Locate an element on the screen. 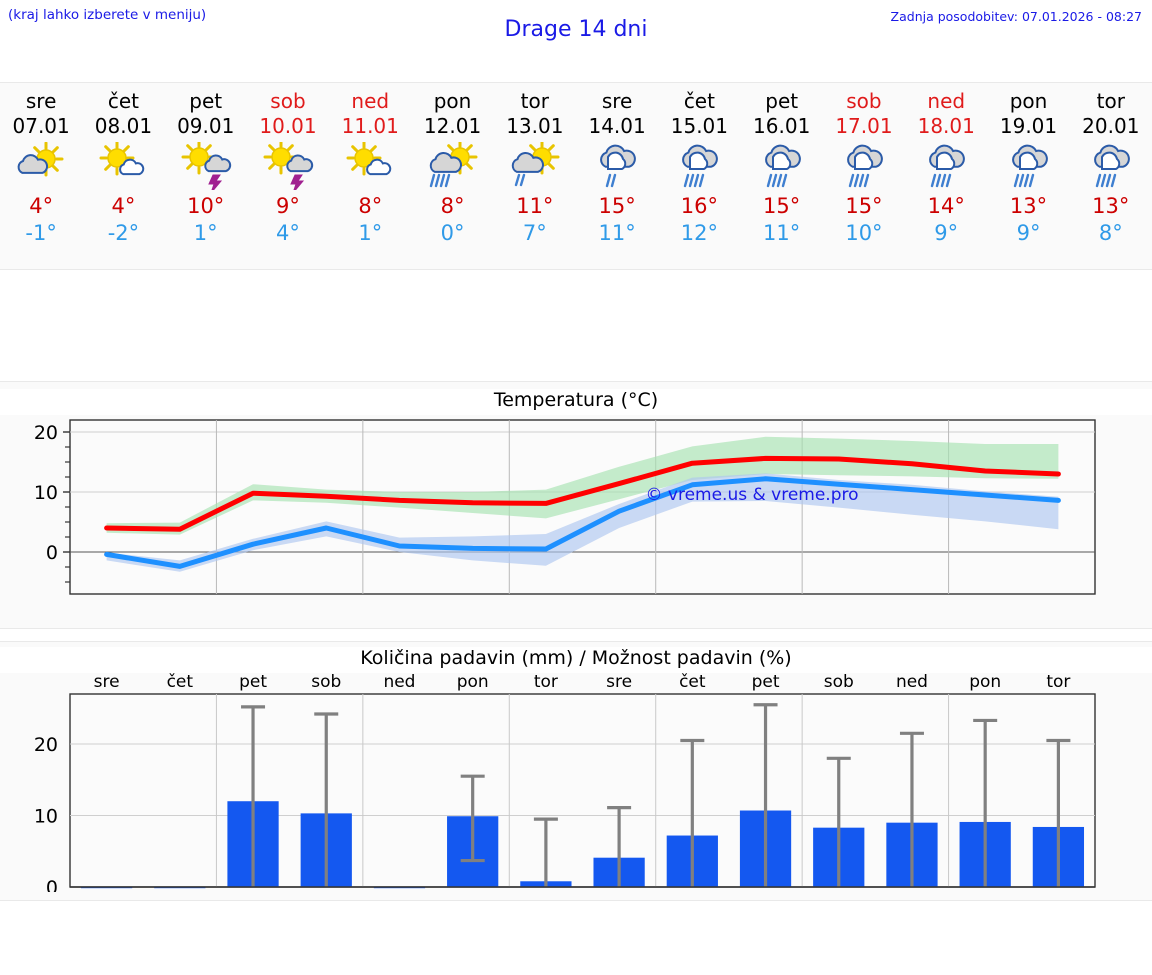 The height and width of the screenshot is (975, 1152). day-card: tor 13.01 11° 7° is located at coordinates (535, 176).